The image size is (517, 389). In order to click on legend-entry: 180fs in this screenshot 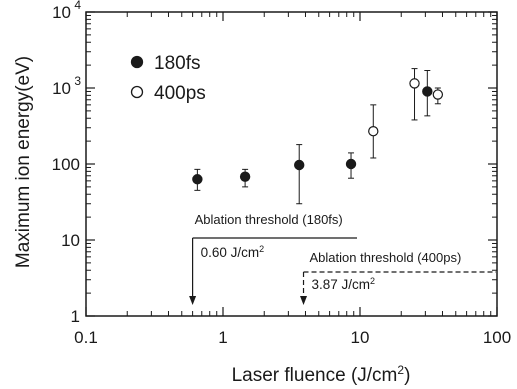, I will do `click(165, 63)`.